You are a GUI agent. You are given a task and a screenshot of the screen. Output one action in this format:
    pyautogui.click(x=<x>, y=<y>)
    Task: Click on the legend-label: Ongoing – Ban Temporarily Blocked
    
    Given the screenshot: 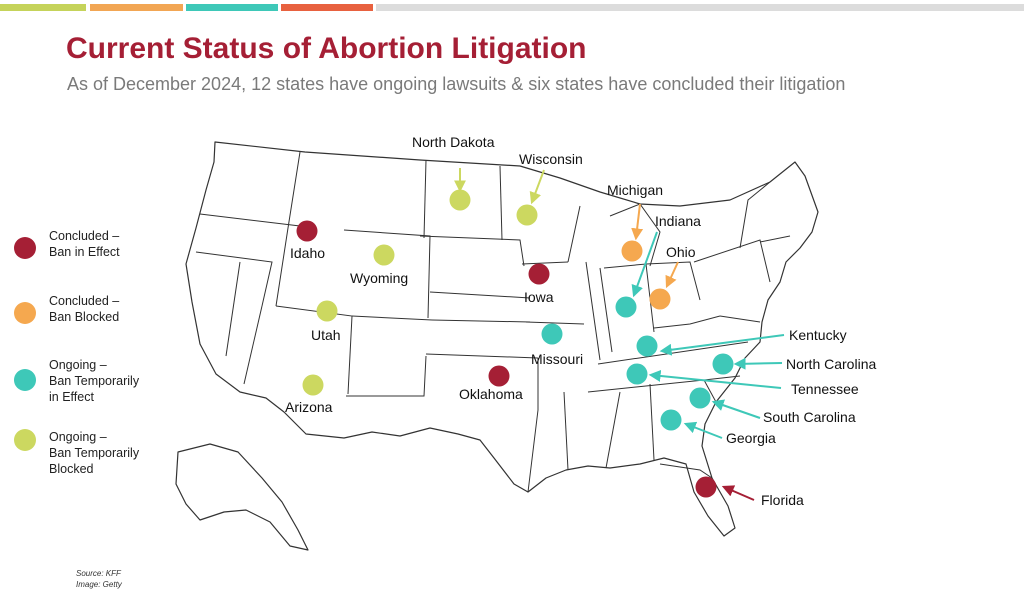 What is the action you would take?
    pyautogui.click(x=94, y=453)
    